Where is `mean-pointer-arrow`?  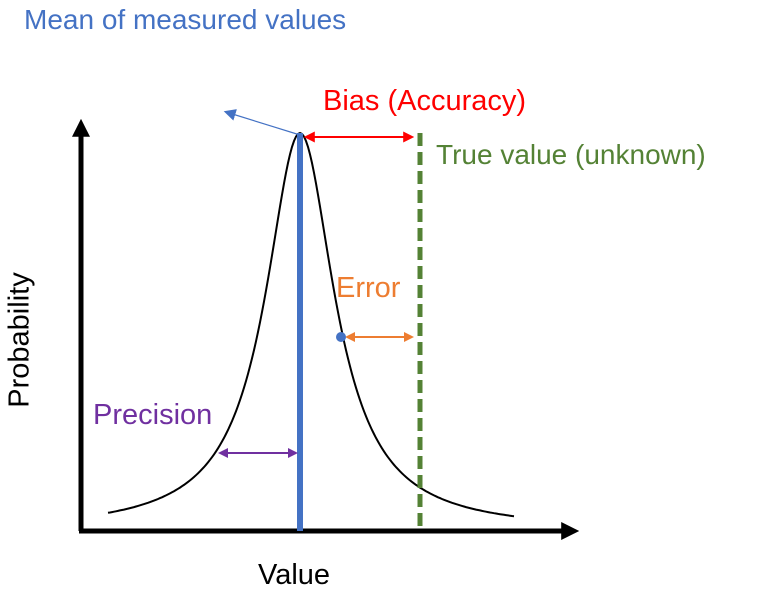 mean-pointer-arrow is located at coordinates (262, 122).